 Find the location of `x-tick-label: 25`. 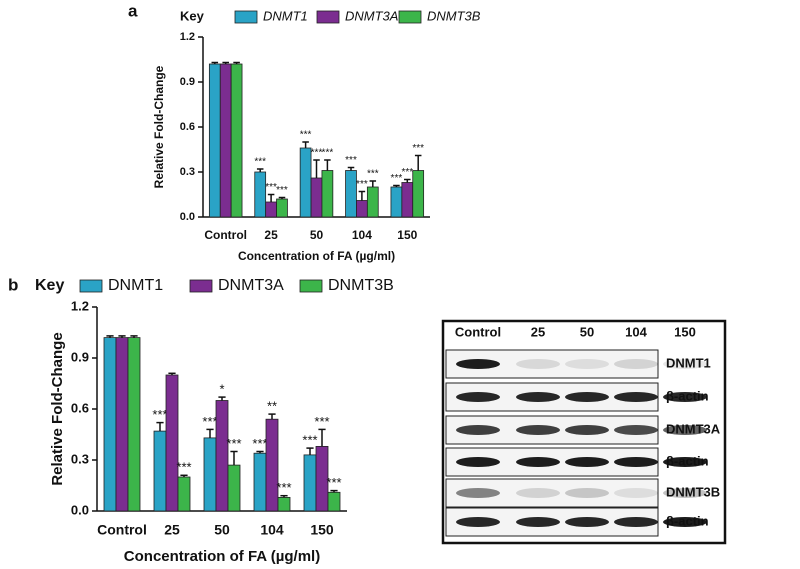

x-tick-label: 25 is located at coordinates (172, 530).